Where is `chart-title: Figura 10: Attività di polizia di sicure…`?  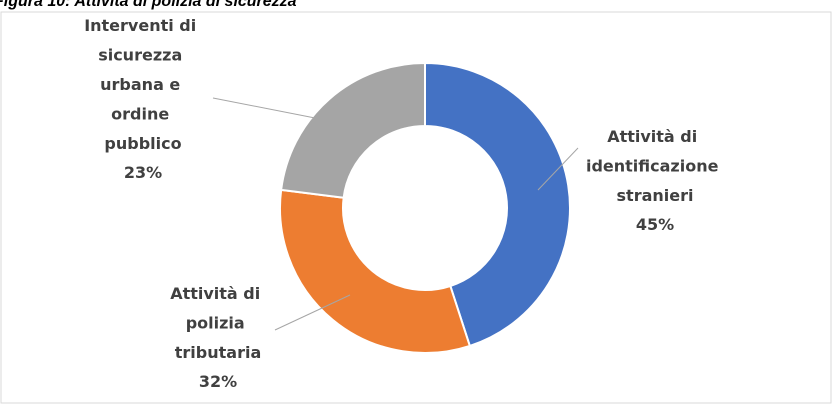 chart-title: Figura 10: Attività di polizia di sicure… is located at coordinates (148, 5).